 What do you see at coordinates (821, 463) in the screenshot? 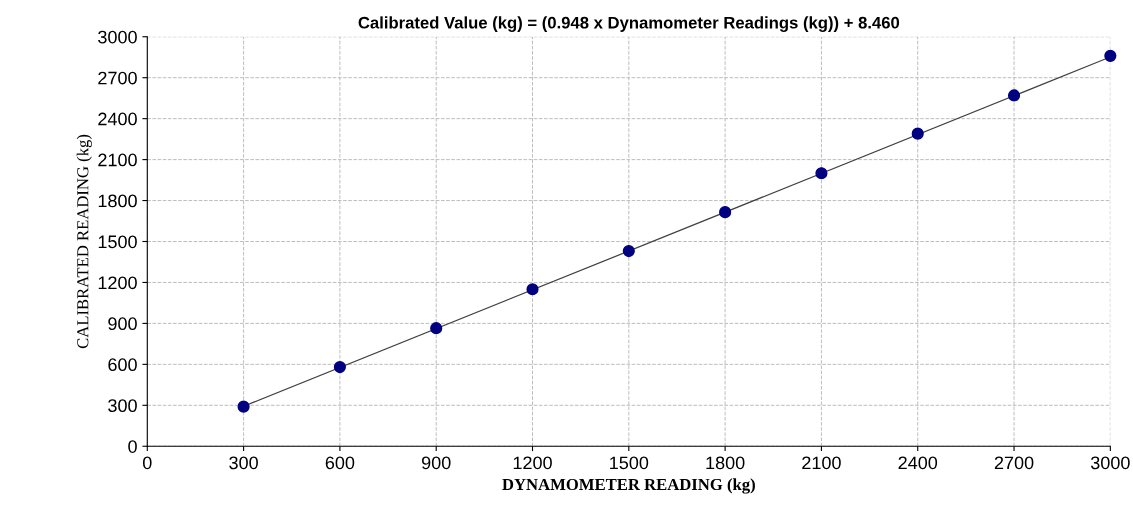
I see `x-tick-label: 2100` at bounding box center [821, 463].